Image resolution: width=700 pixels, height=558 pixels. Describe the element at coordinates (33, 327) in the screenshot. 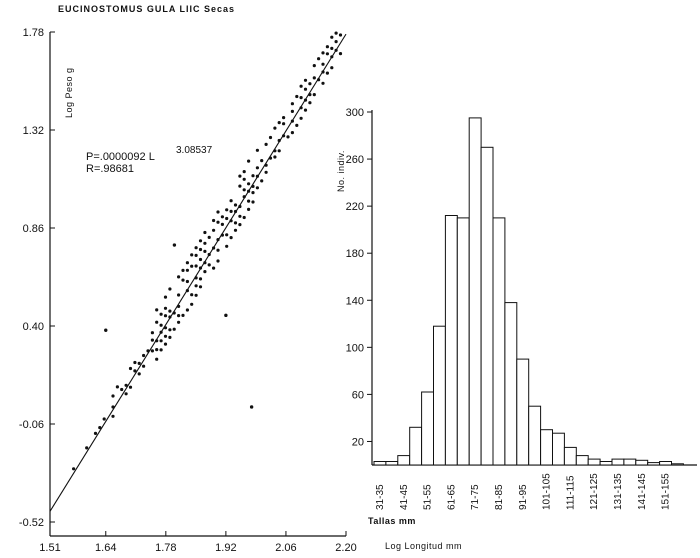

I see `y-tick-label: 0.40` at that location.